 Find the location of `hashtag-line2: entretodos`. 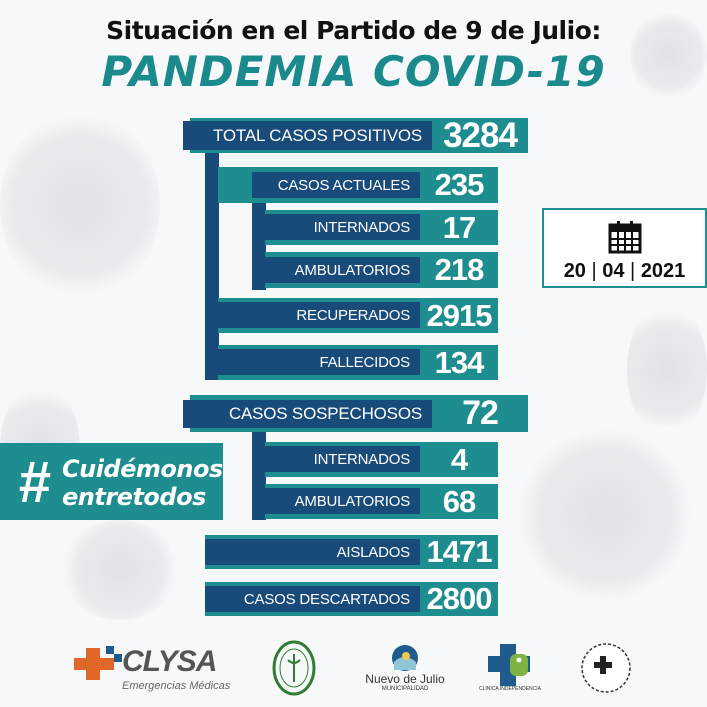

hashtag-line2: entretodos is located at coordinates (134, 497).